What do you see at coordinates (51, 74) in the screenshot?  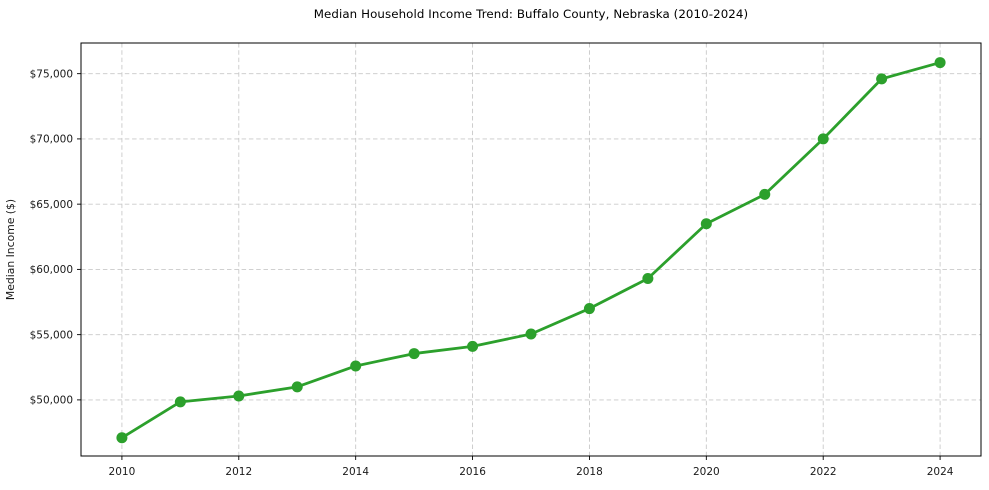 I see `y-tick-label: $75,000` at bounding box center [51, 74].